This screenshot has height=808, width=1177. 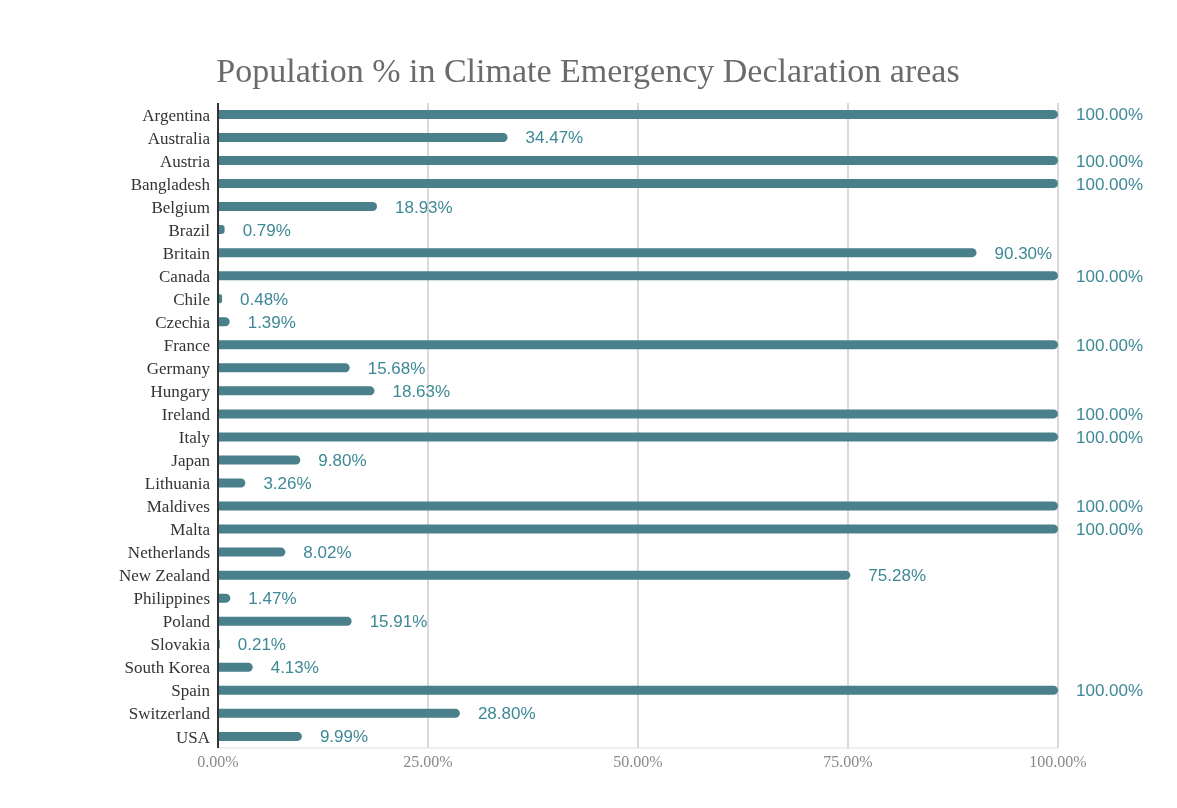 What do you see at coordinates (398, 622) in the screenshot?
I see `data-label: 15.91%` at bounding box center [398, 622].